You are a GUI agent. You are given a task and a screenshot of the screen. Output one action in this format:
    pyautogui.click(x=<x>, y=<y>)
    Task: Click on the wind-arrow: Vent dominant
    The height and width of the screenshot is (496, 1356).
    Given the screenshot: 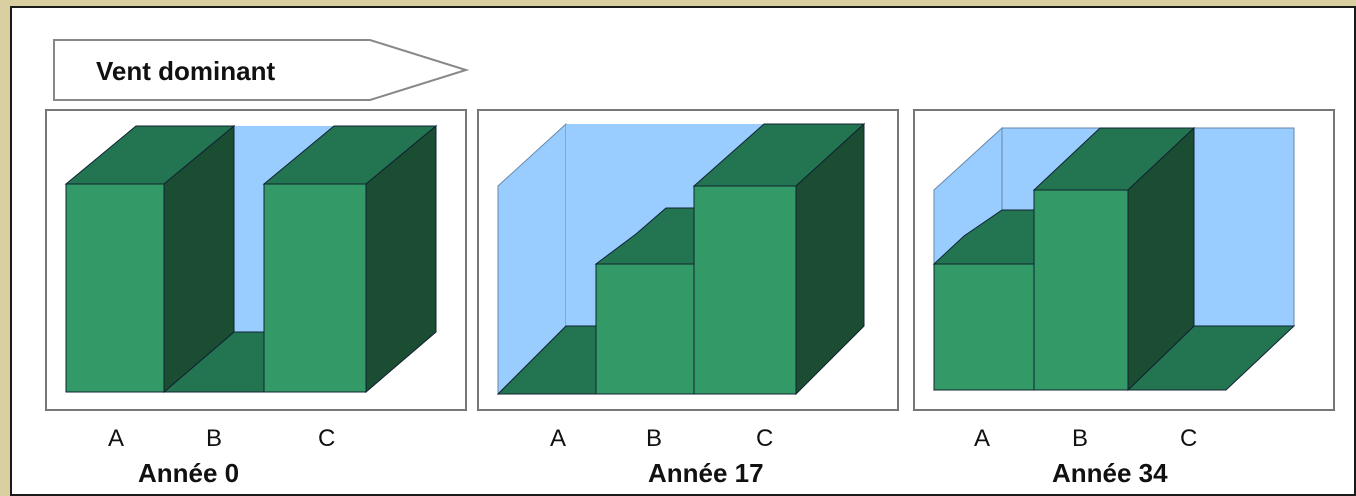 What is the action you would take?
    pyautogui.click(x=261, y=70)
    